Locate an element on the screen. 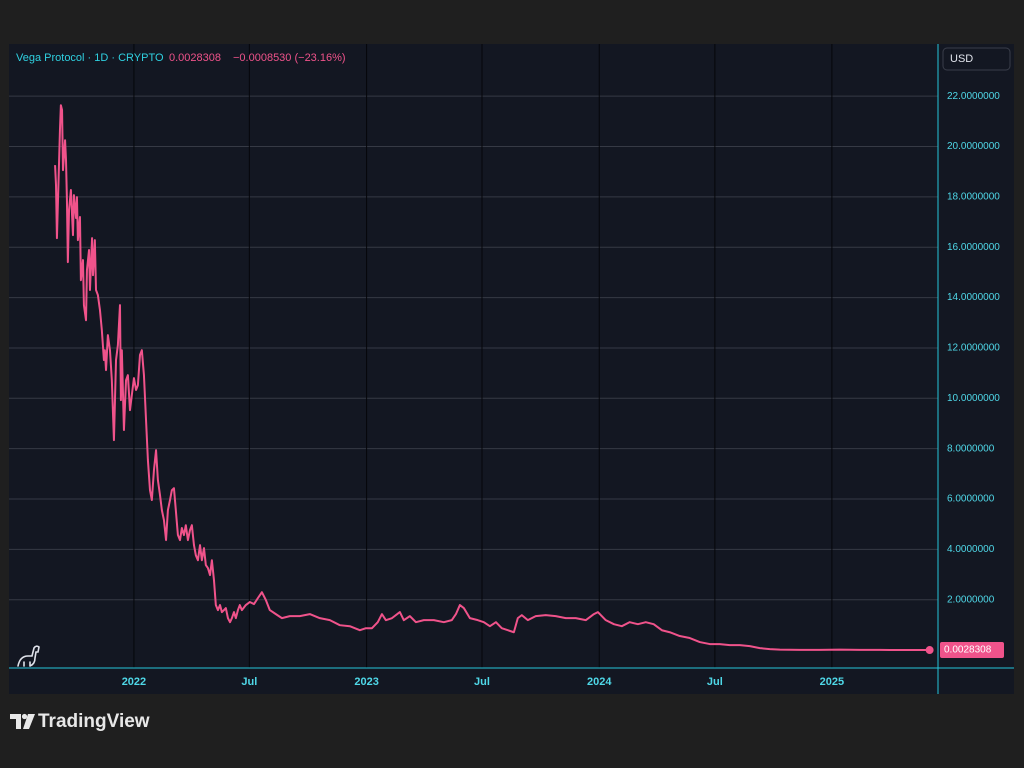  y-tick-label: 18.0000000 is located at coordinates (973, 196).